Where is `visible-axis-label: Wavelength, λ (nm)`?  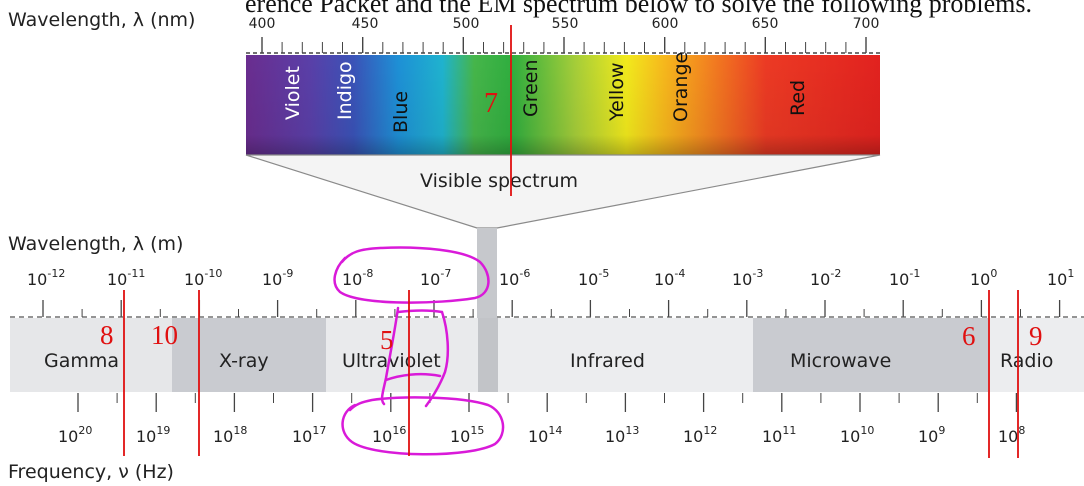 visible-axis-label: Wavelength, λ (nm) is located at coordinates (101, 20).